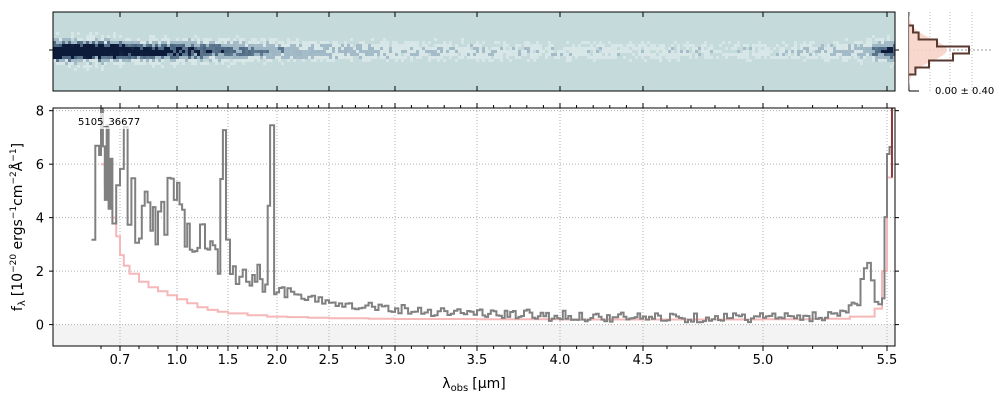  What do you see at coordinates (939, 50) in the screenshot?
I see `hist-steps` at bounding box center [939, 50].